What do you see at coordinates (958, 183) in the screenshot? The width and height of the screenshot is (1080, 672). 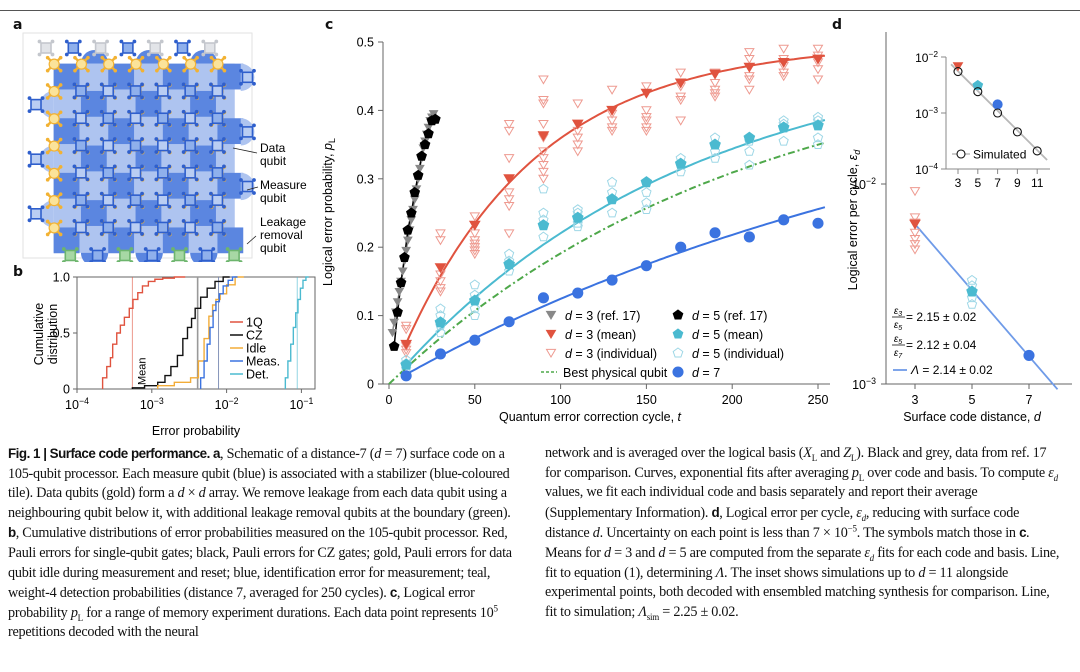 I see `inset-xtick-label: 3` at bounding box center [958, 183].